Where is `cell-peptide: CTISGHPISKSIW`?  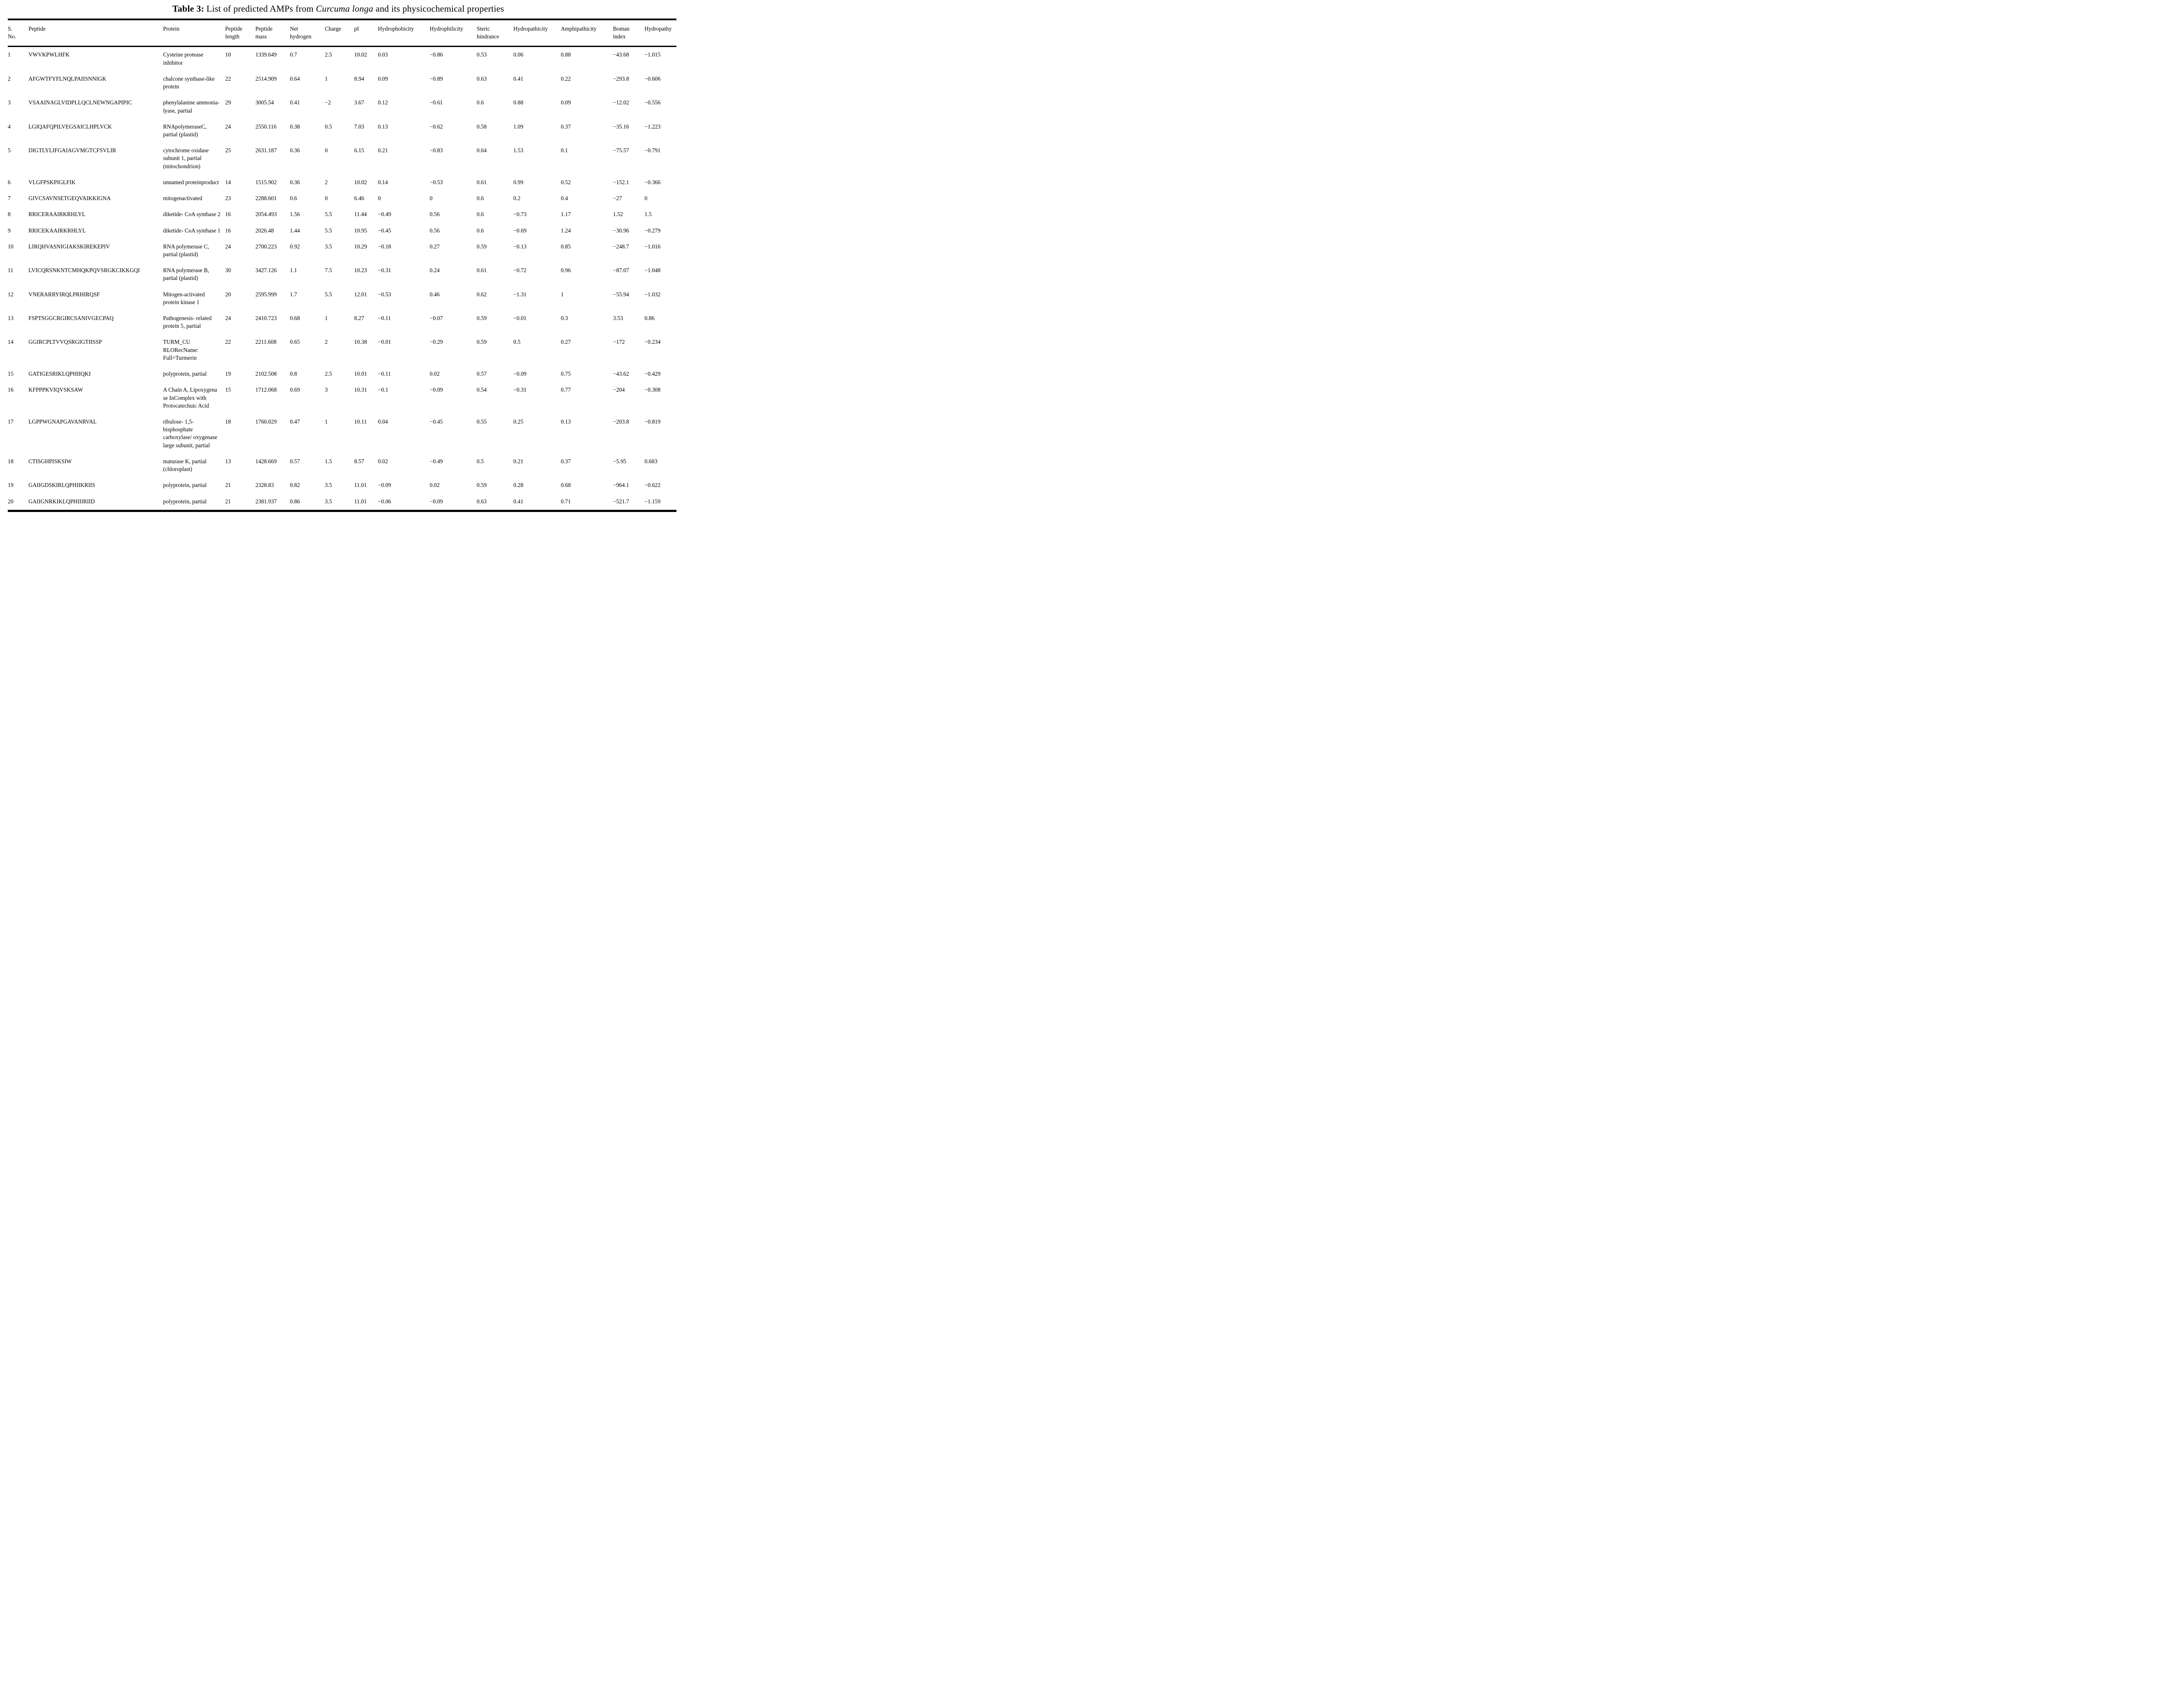 cell-peptide: CTISGHPISKSIW is located at coordinates (50, 461).